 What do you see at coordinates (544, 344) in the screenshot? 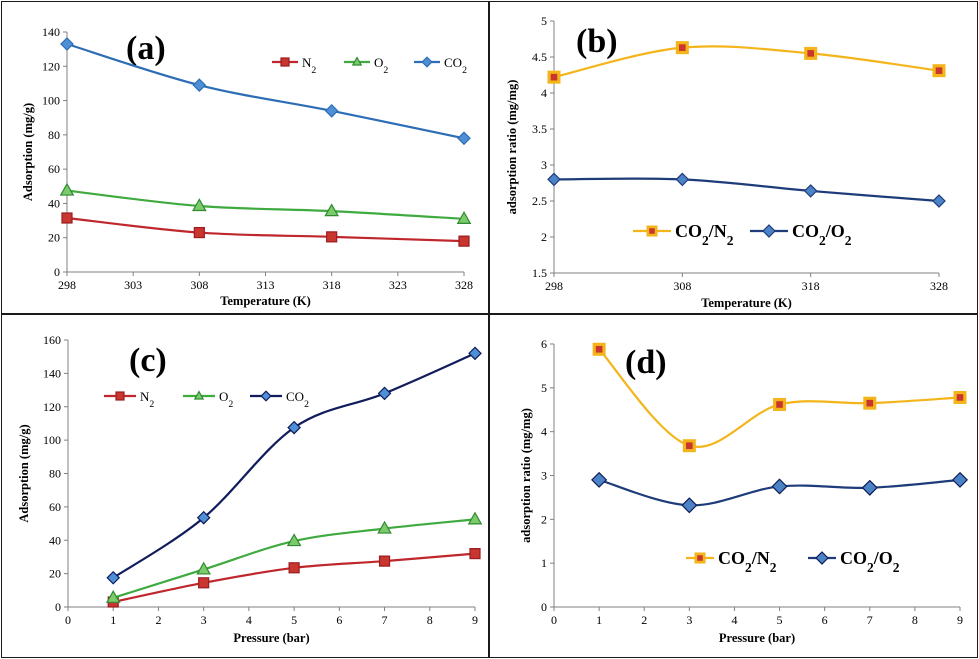
I see `y-tick-label: 6` at bounding box center [544, 344].